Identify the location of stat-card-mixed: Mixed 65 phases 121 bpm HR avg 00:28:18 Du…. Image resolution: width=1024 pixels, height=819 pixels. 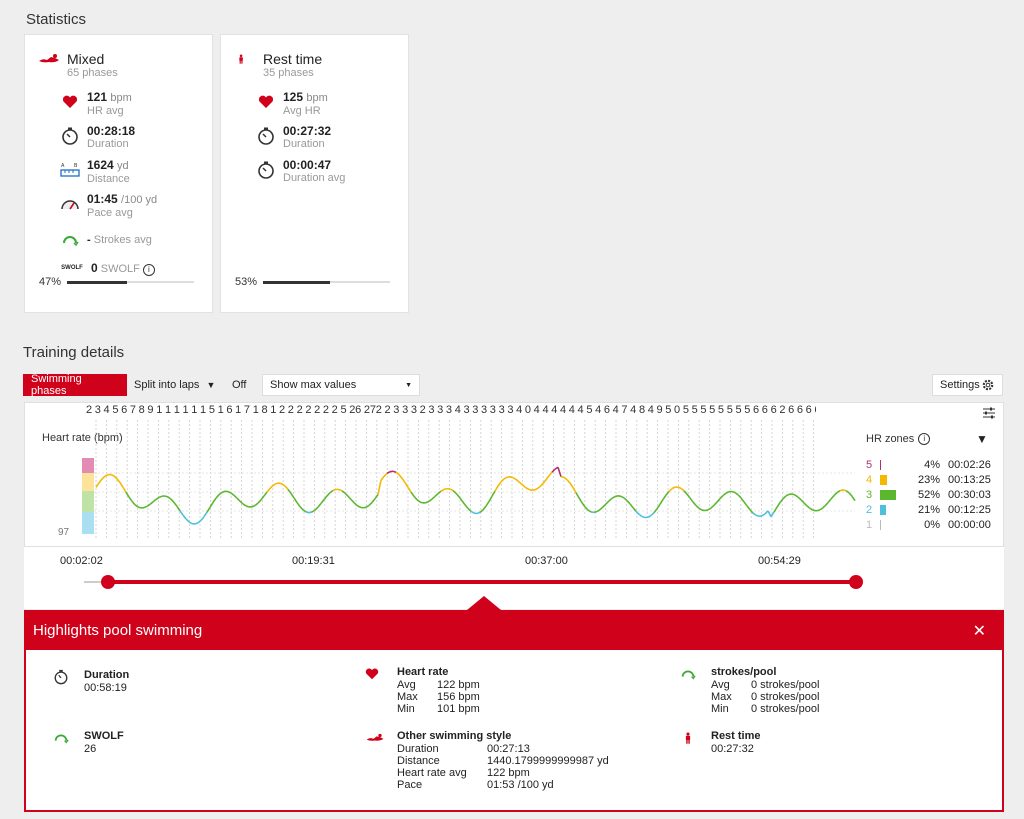
(118, 173).